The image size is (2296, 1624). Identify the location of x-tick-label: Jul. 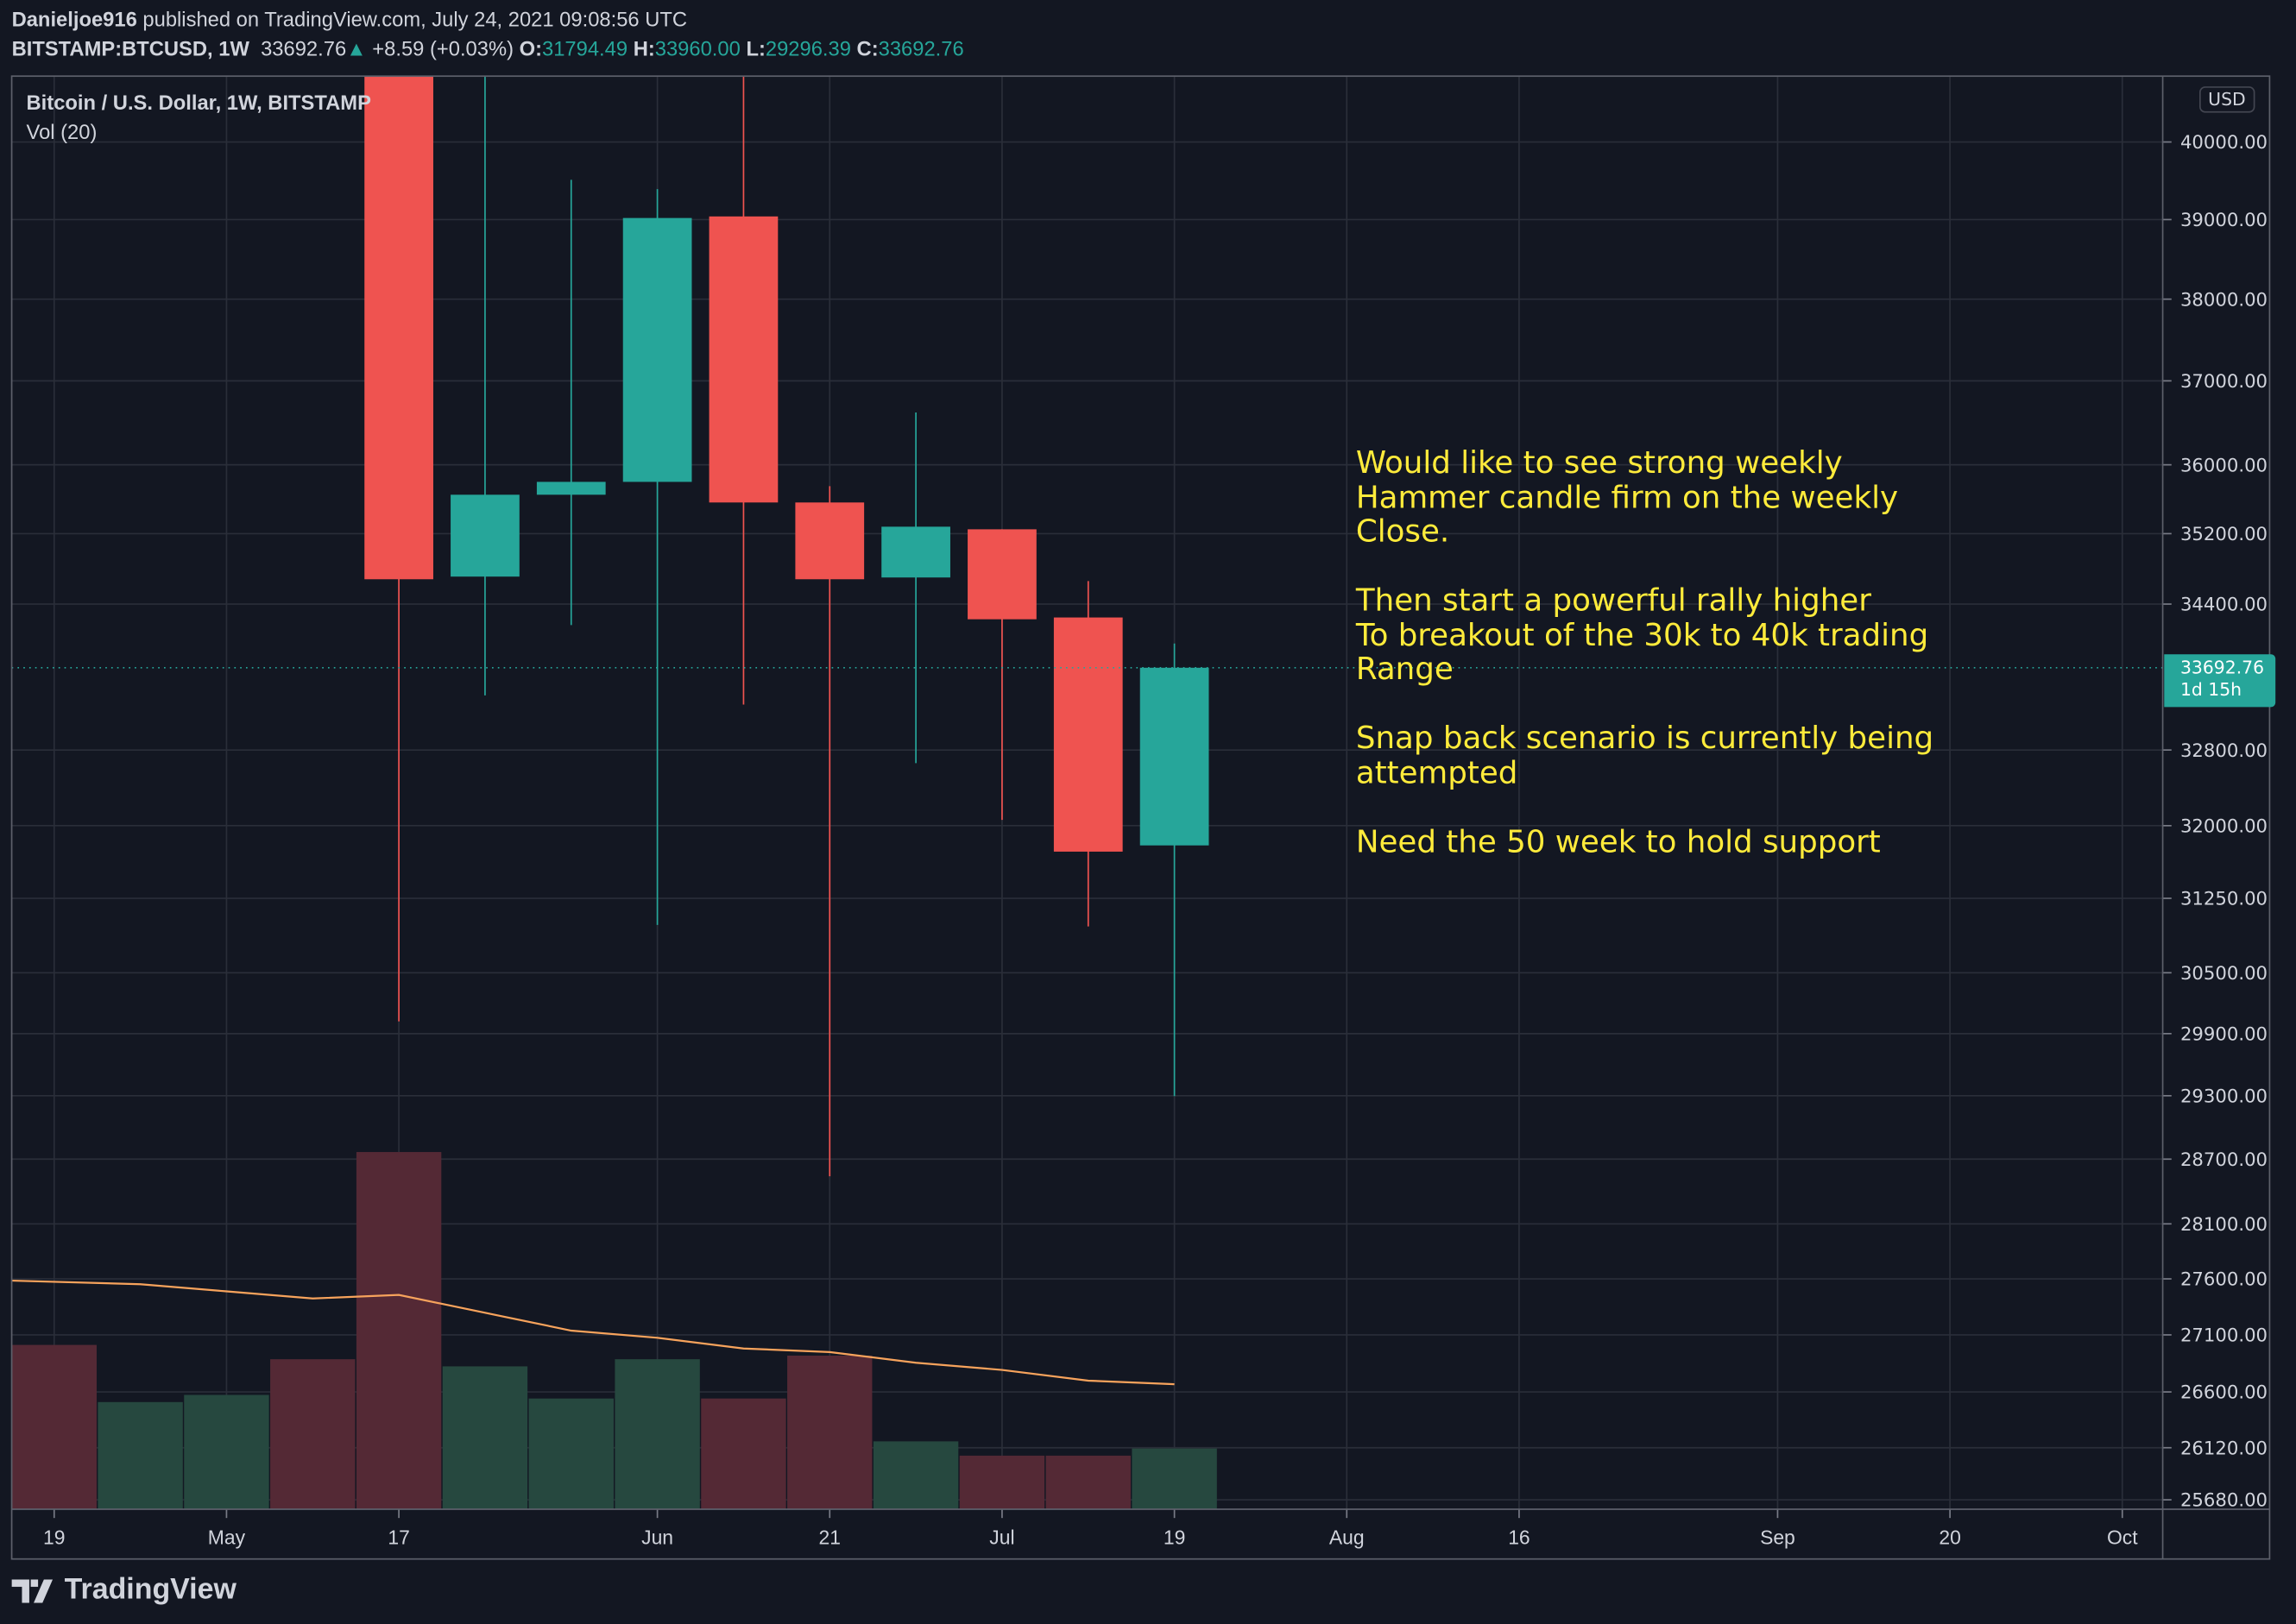
(1001, 1537).